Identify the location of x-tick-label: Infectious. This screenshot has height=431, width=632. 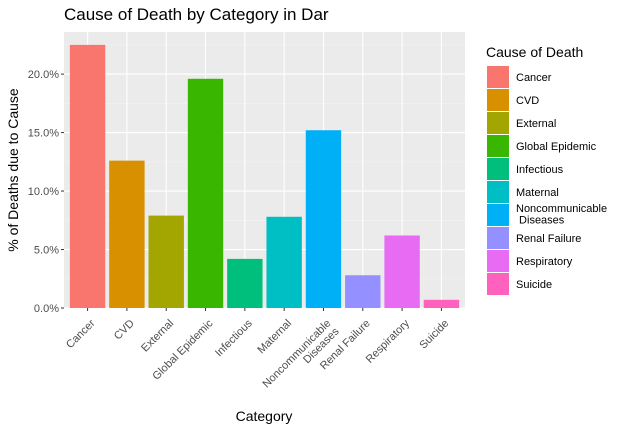
(234, 338).